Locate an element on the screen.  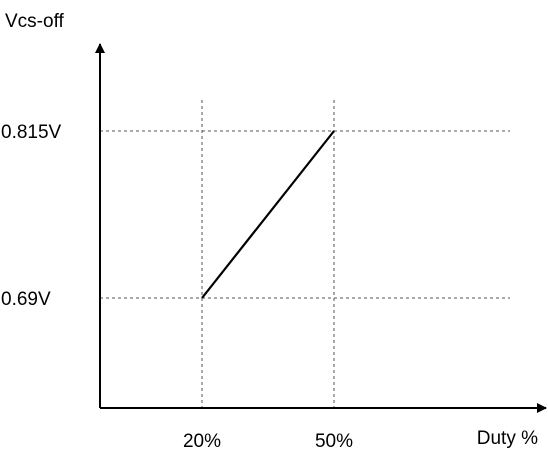
y-tick-label: 0.815V is located at coordinates (31, 132).